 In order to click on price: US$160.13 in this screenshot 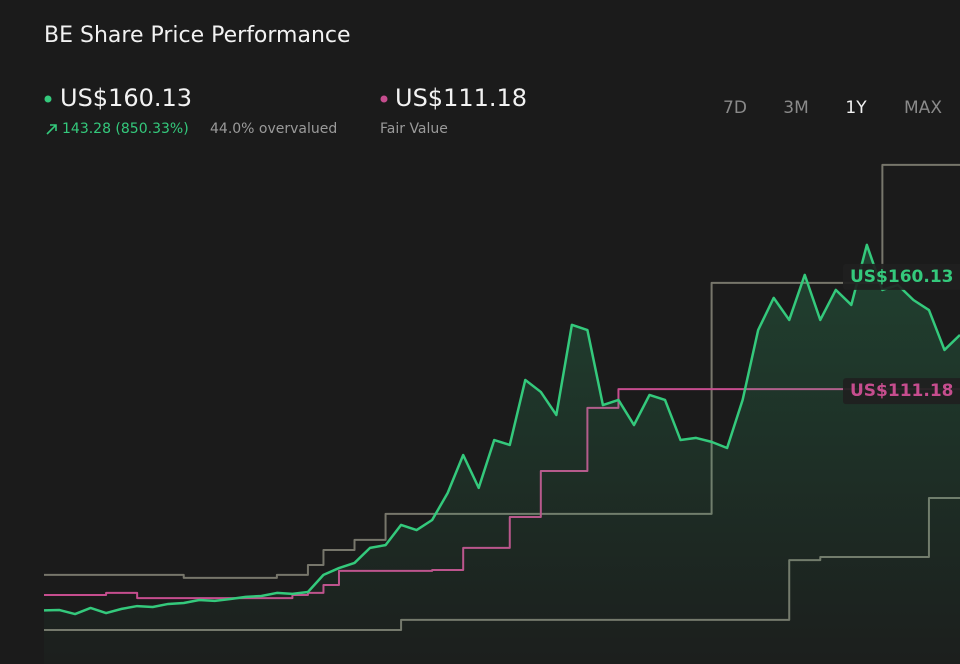, I will do `click(126, 98)`.